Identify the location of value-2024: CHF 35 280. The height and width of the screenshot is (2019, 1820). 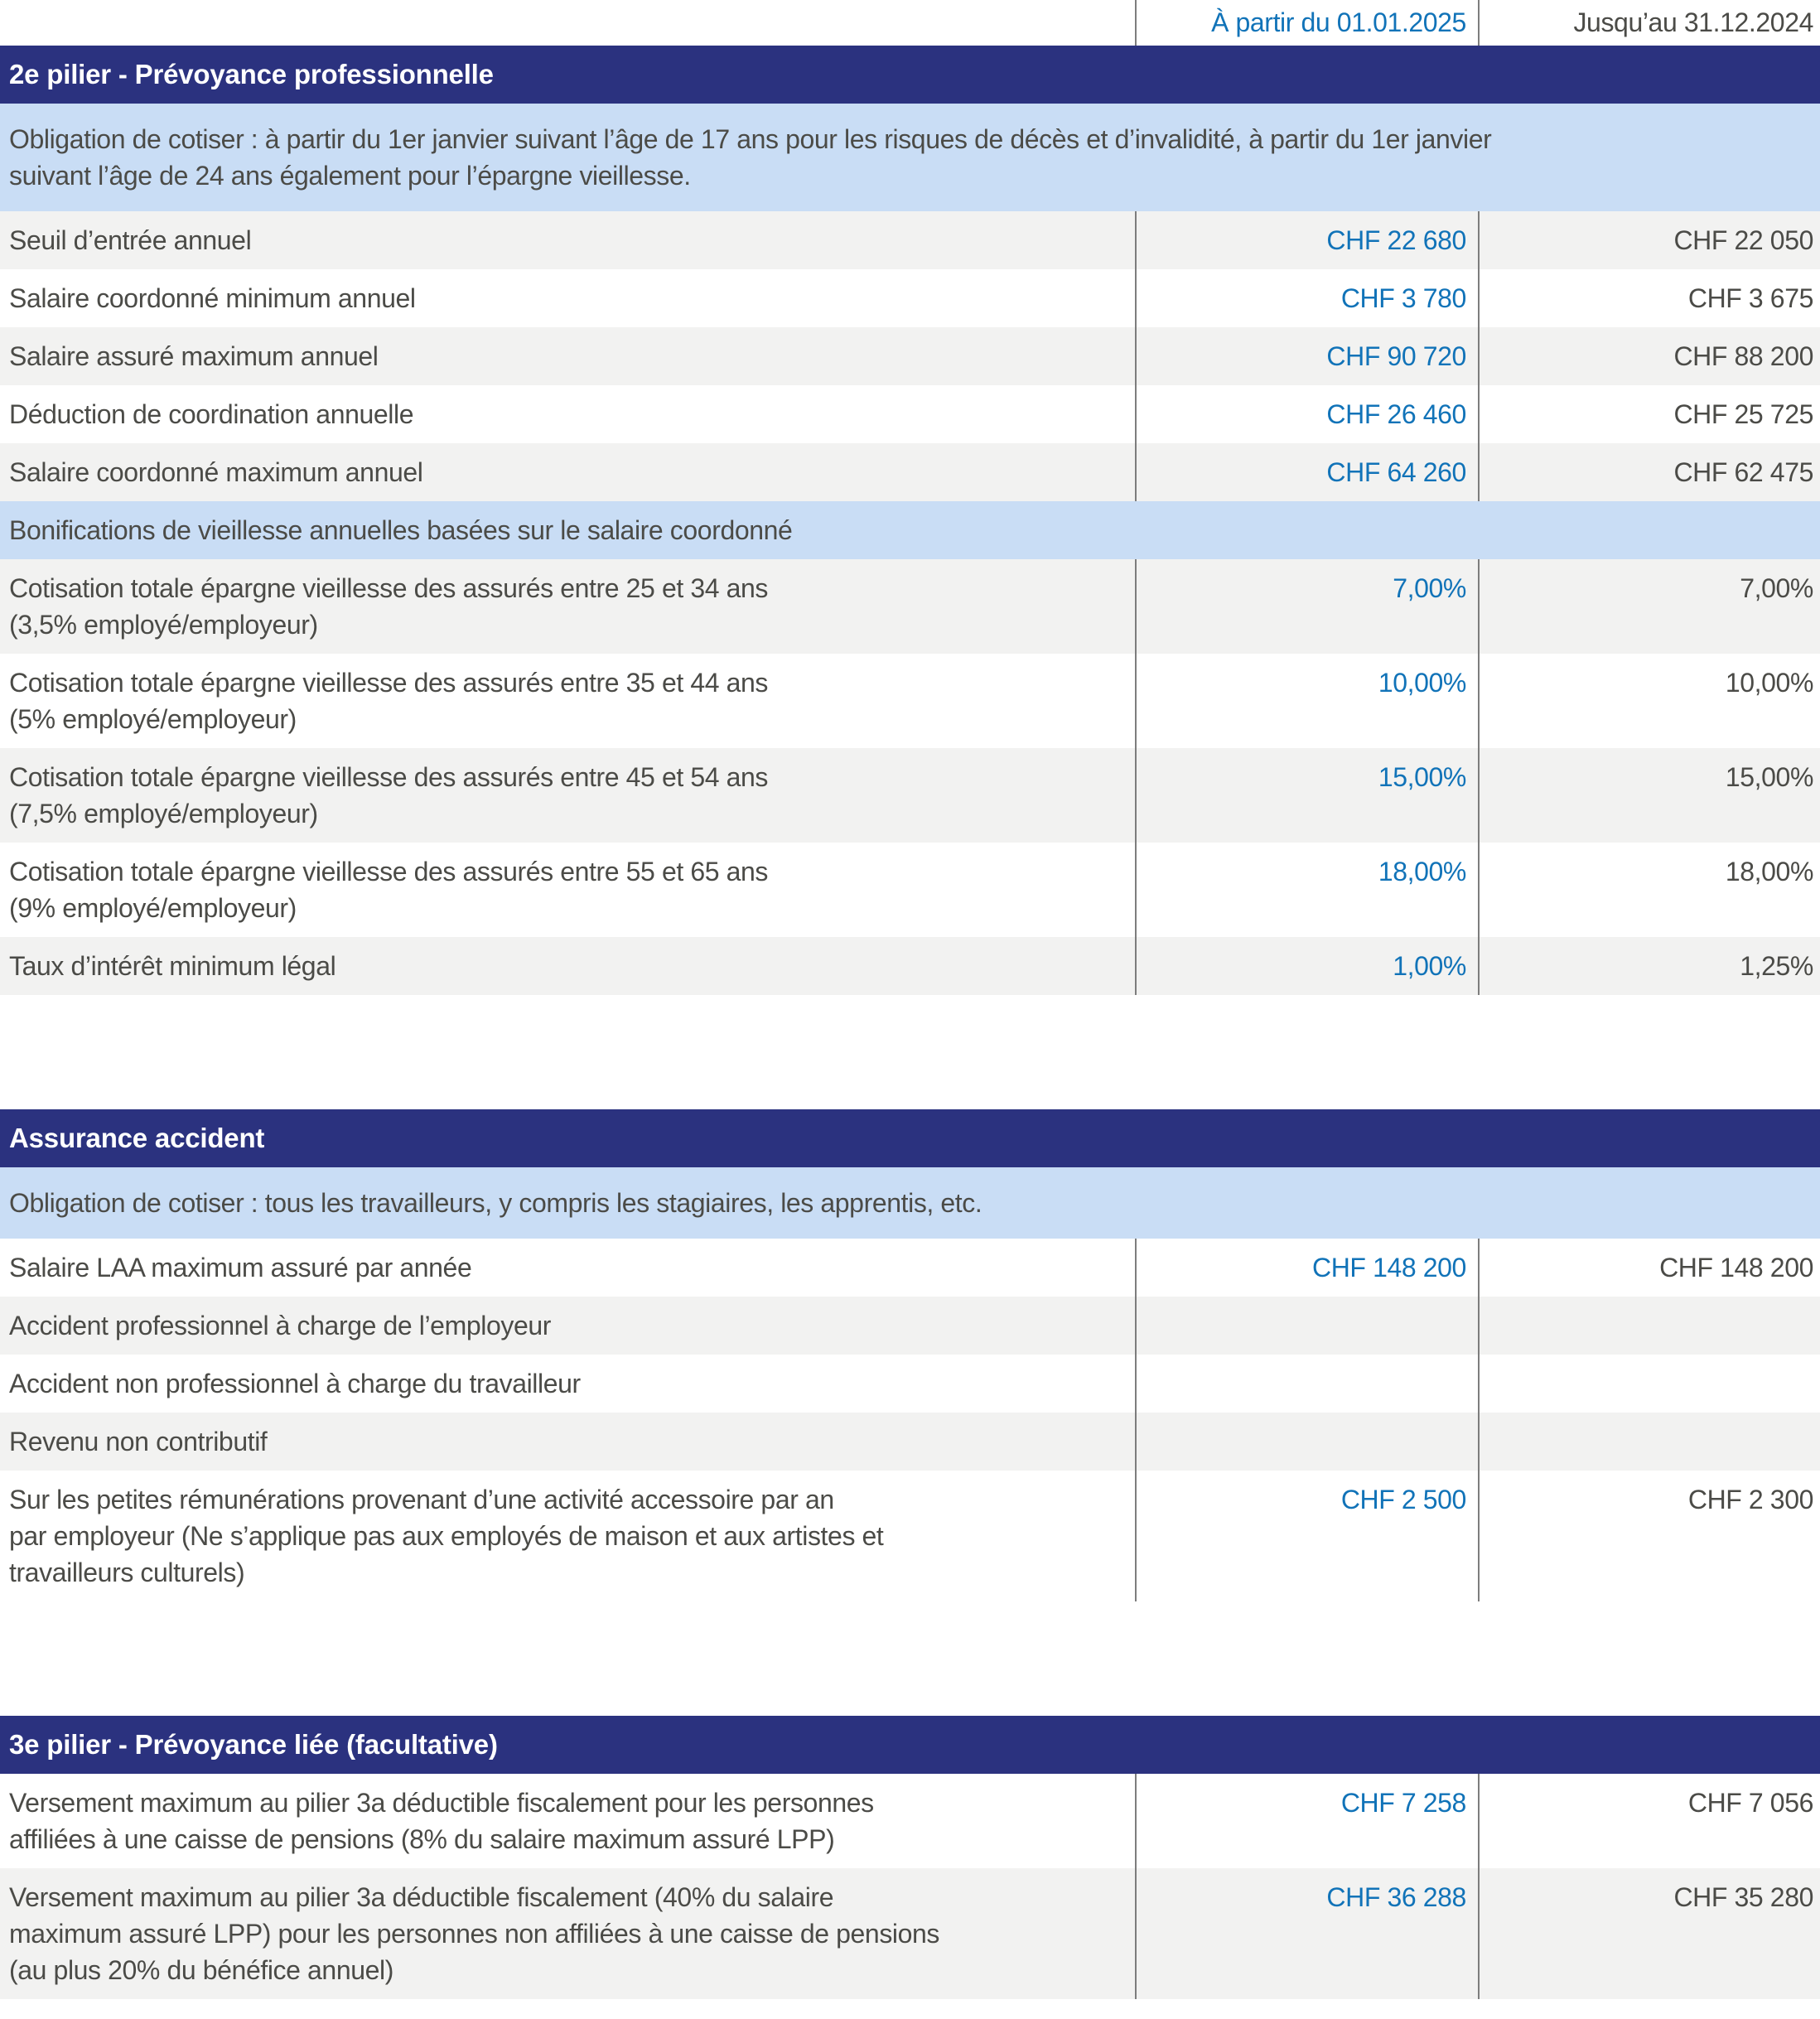
(1648, 1933).